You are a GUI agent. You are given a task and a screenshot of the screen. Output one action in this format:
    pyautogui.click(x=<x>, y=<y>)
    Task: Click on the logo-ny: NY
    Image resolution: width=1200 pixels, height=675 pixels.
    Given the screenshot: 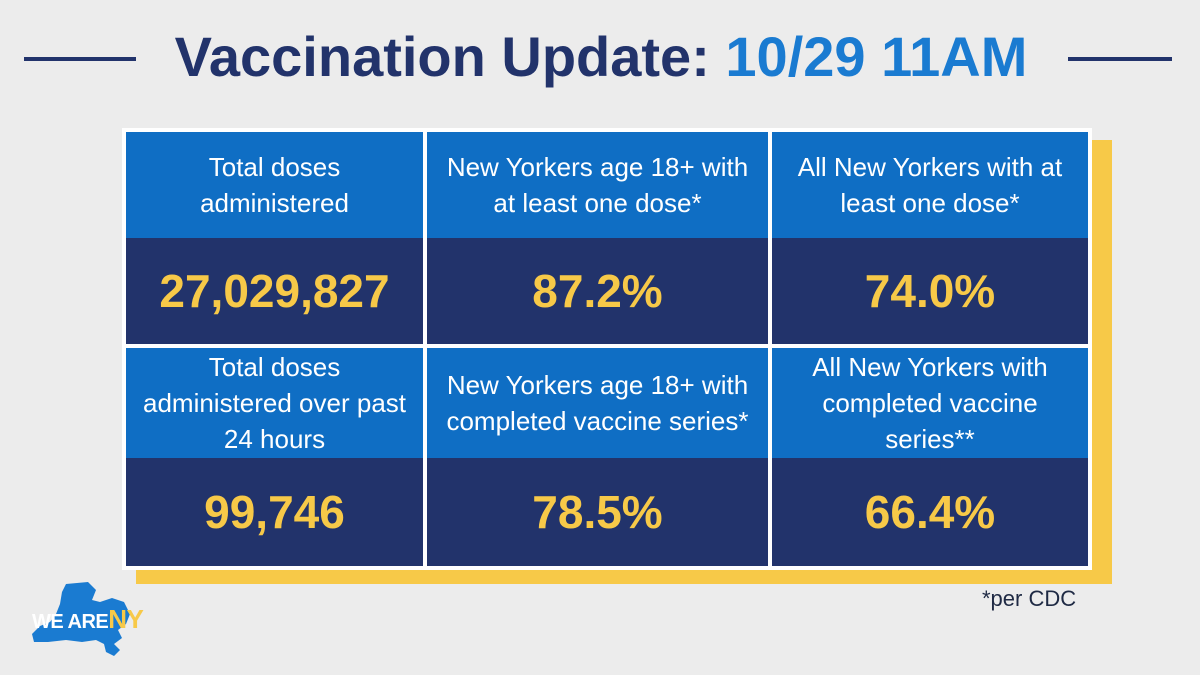 What is the action you would take?
    pyautogui.click(x=126, y=619)
    